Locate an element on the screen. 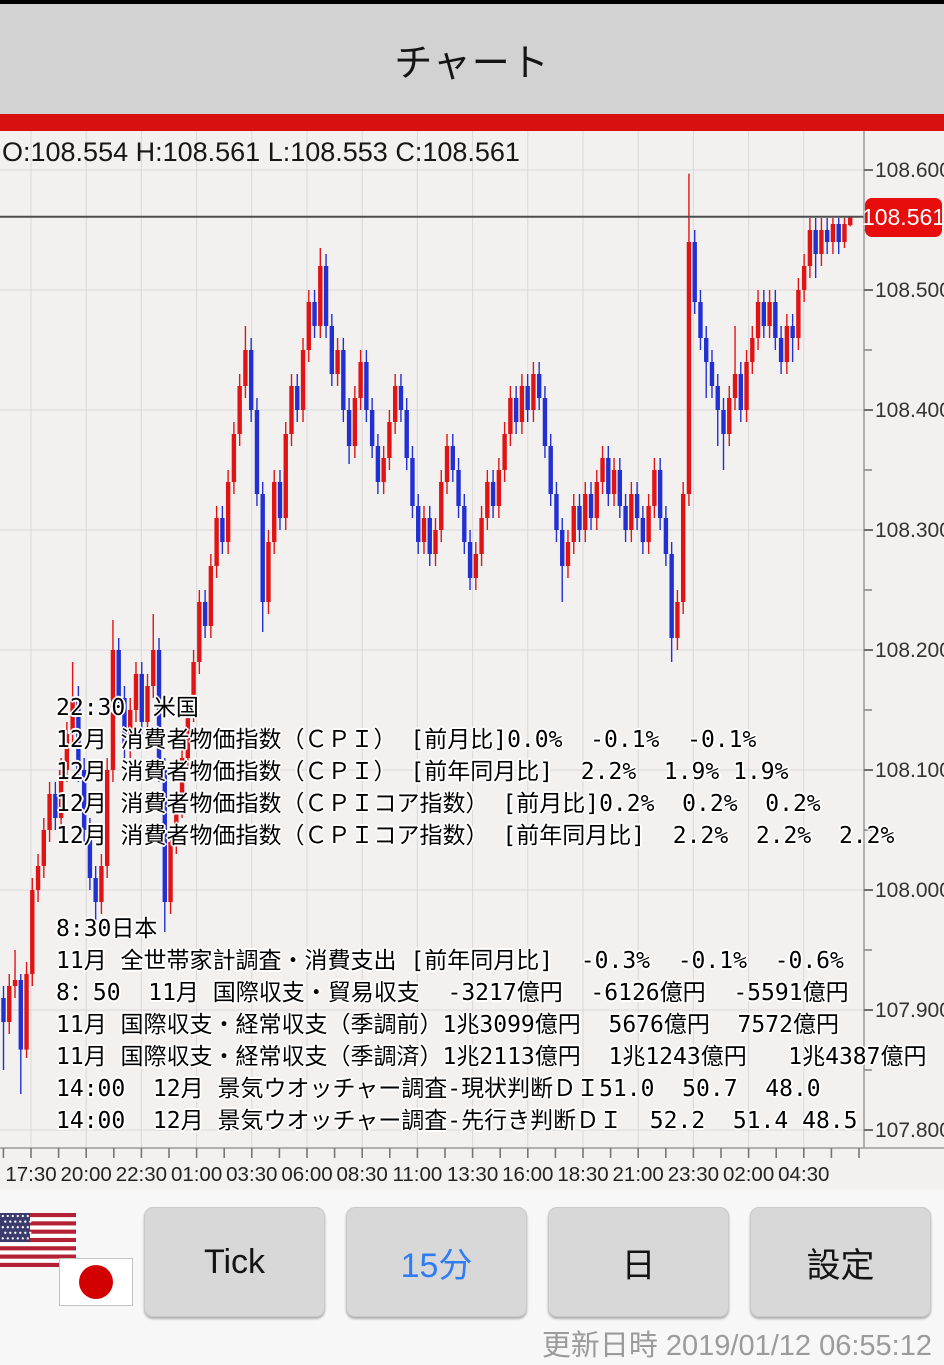  svg-text: 108.500 is located at coordinates (909, 290).